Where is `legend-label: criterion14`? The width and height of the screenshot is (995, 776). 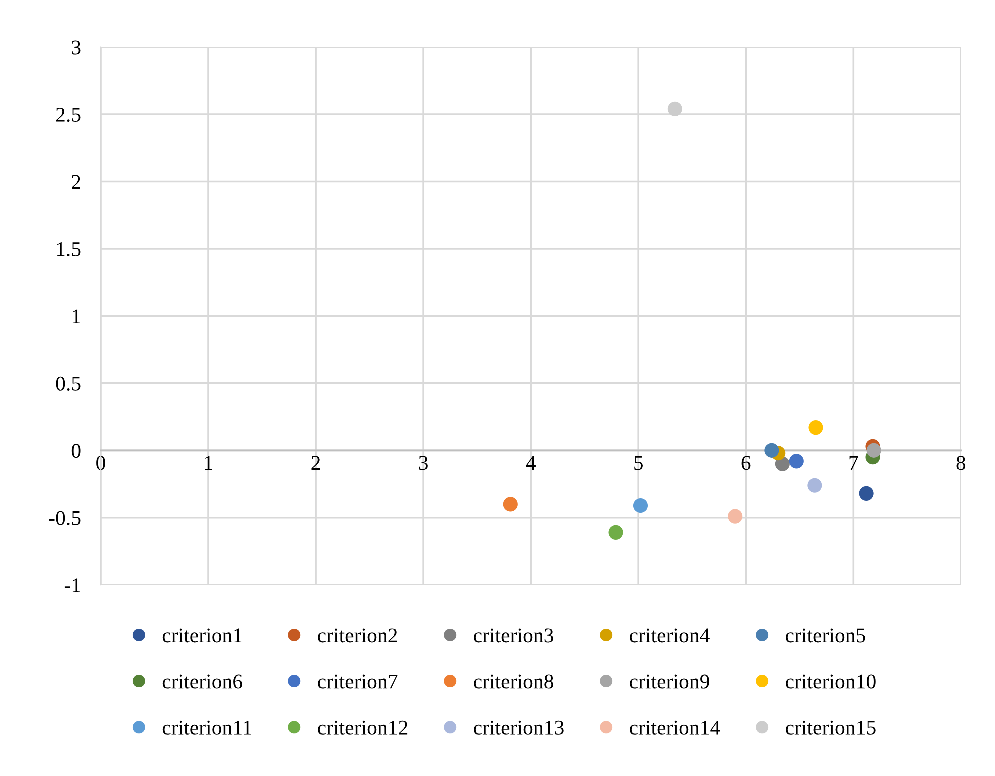 legend-label: criterion14 is located at coordinates (675, 727).